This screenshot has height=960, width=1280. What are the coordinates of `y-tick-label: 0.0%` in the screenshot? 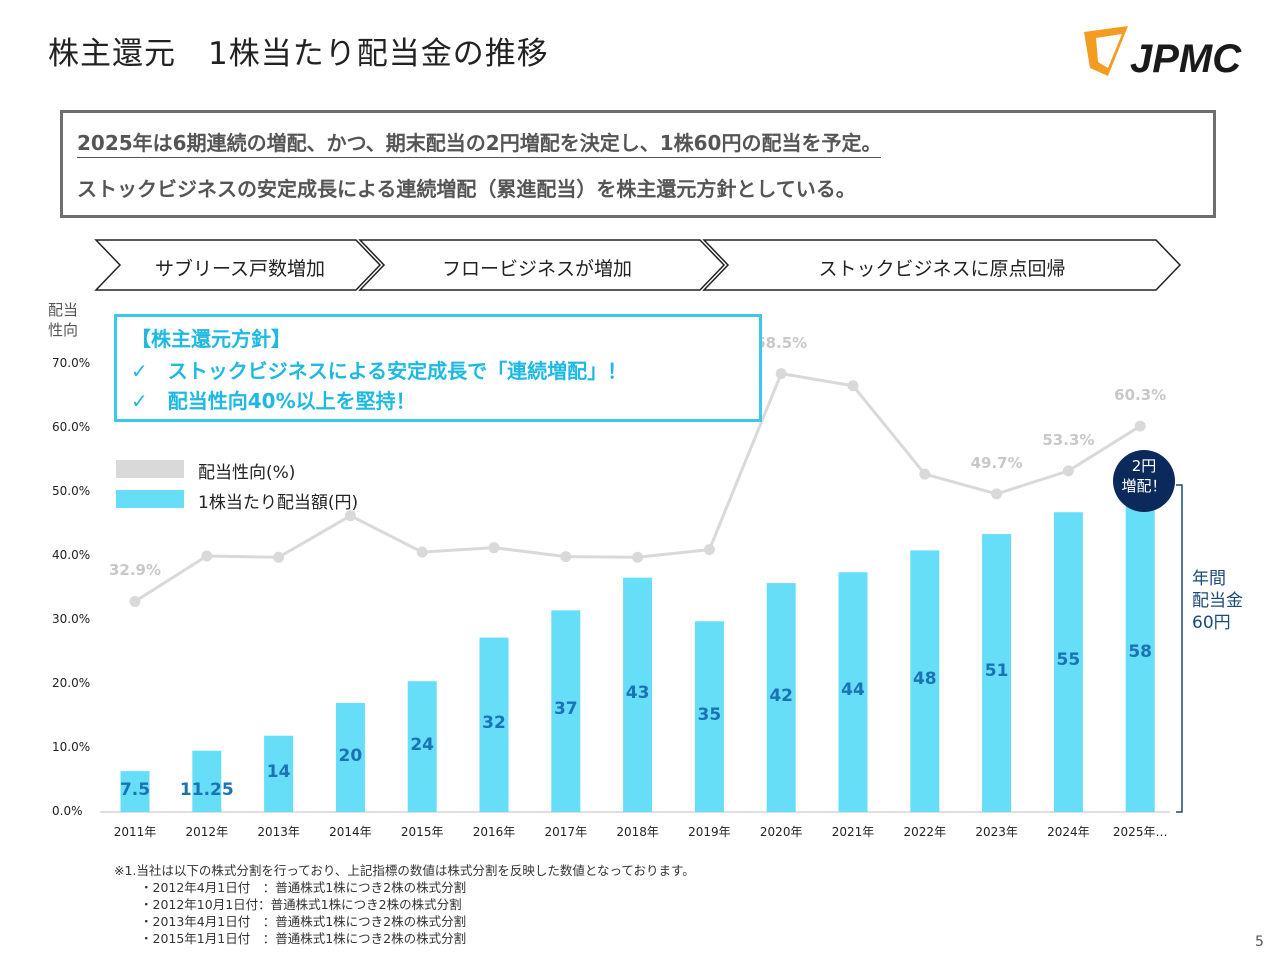 It's located at (67, 811).